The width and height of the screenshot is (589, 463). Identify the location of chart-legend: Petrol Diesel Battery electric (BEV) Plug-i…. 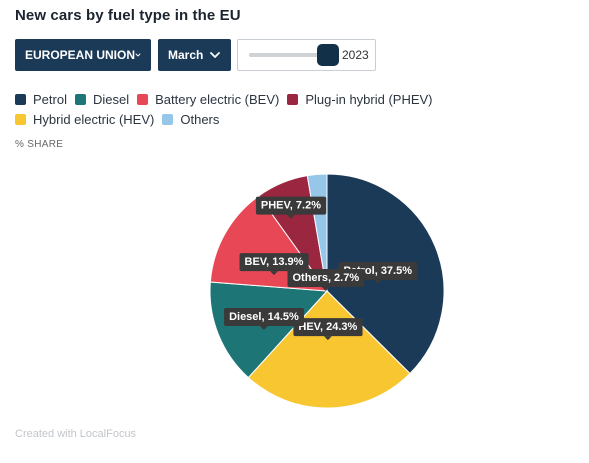
(300, 109).